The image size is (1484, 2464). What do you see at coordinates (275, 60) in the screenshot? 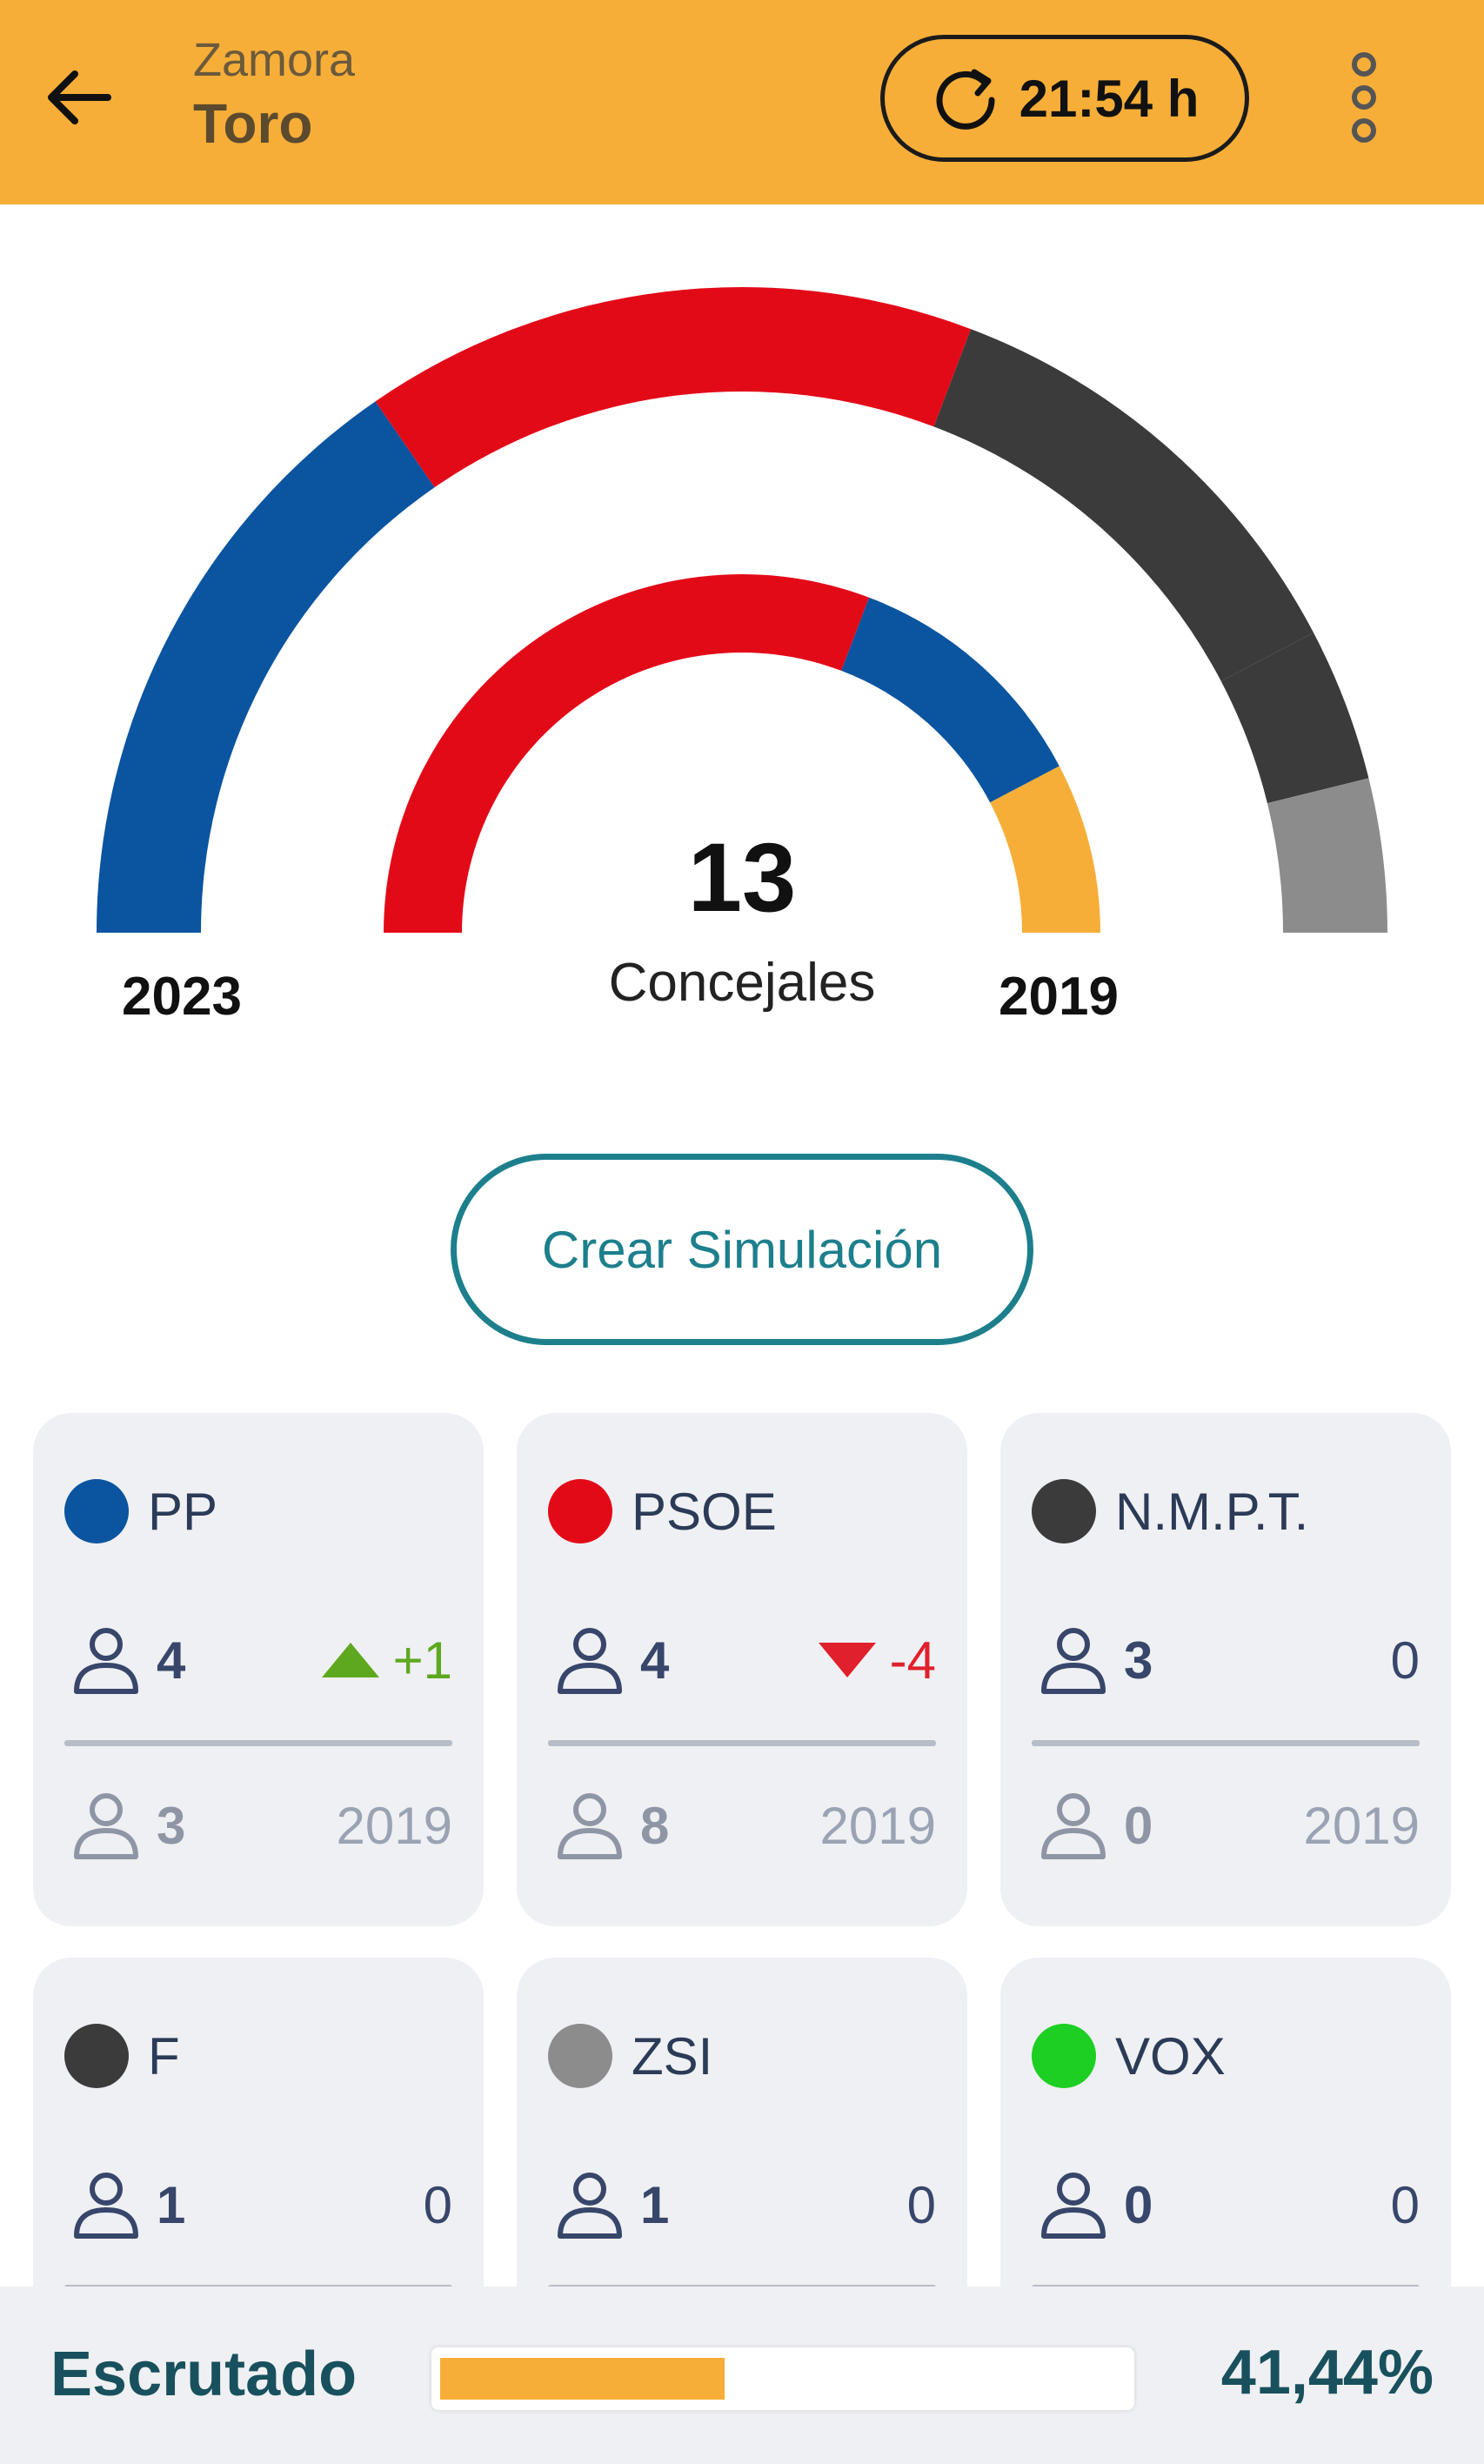
I see `province-name: Zamora` at bounding box center [275, 60].